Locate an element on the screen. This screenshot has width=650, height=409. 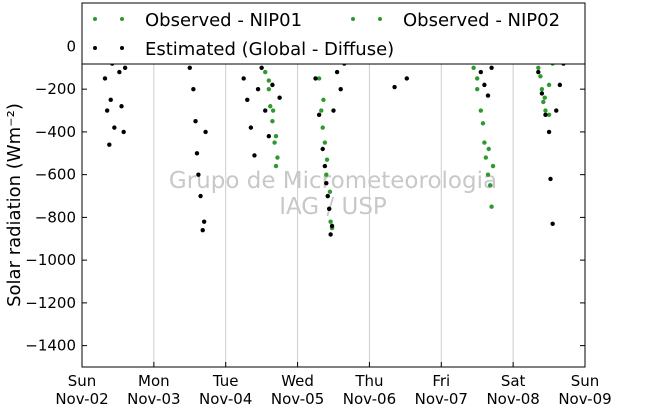
x-tick-label-date: Nov-05 is located at coordinates (297, 399).